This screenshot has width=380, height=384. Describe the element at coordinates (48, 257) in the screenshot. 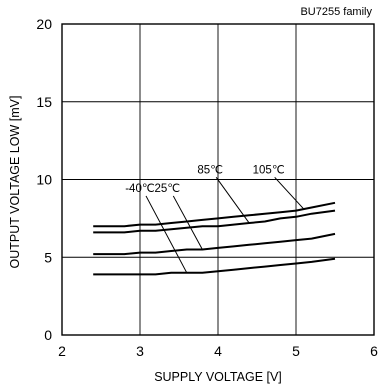

I see `y-tick-label: 5` at that location.